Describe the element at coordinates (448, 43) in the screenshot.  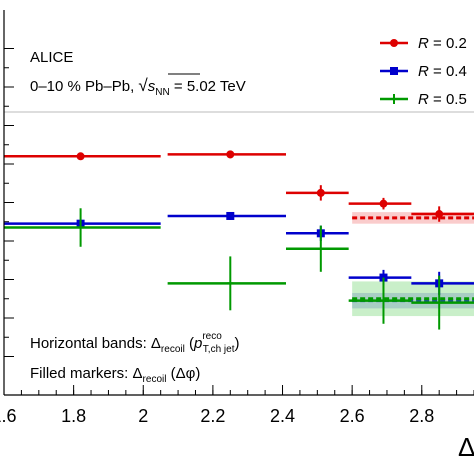
I see `legend-value-r02: = 0.2` at that location.